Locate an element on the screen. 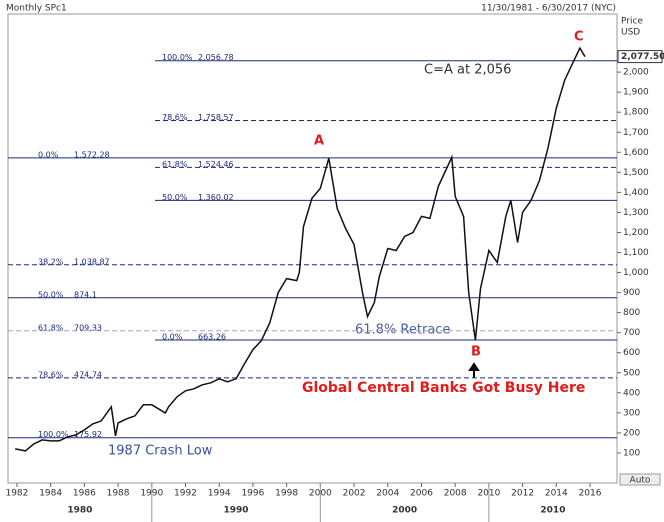 This screenshot has height=522, width=664. y-tick-label: 1,700 is located at coordinates (636, 133).